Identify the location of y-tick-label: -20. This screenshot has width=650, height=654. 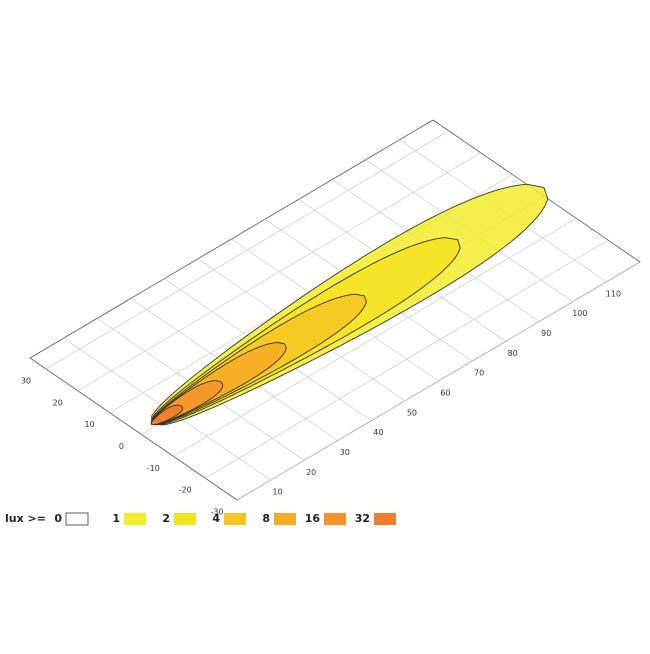
(185, 490).